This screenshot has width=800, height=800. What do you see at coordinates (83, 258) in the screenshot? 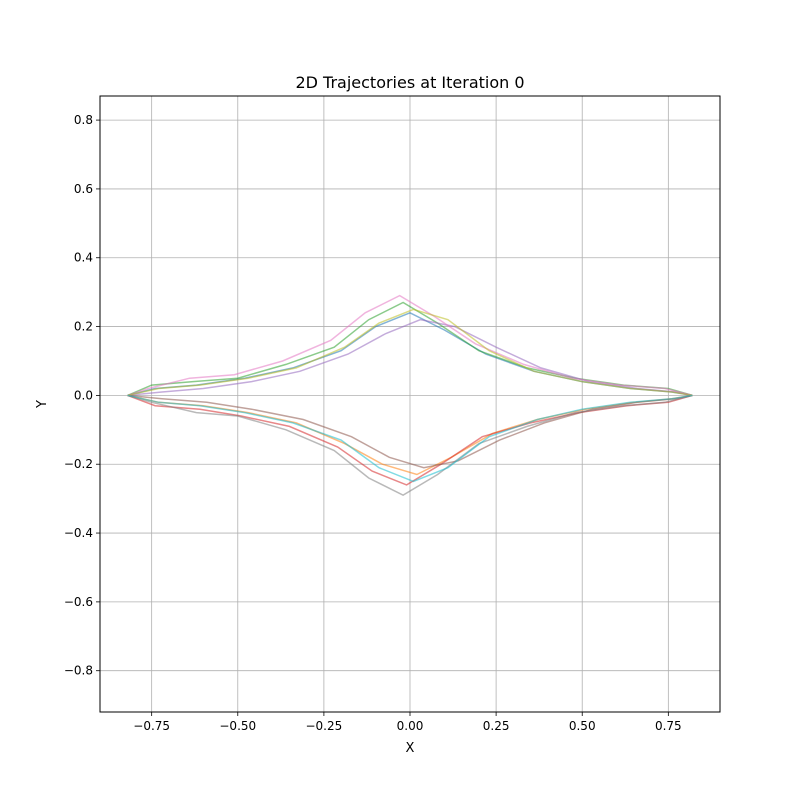
I see `y-tick-label: 0.4` at bounding box center [83, 258].